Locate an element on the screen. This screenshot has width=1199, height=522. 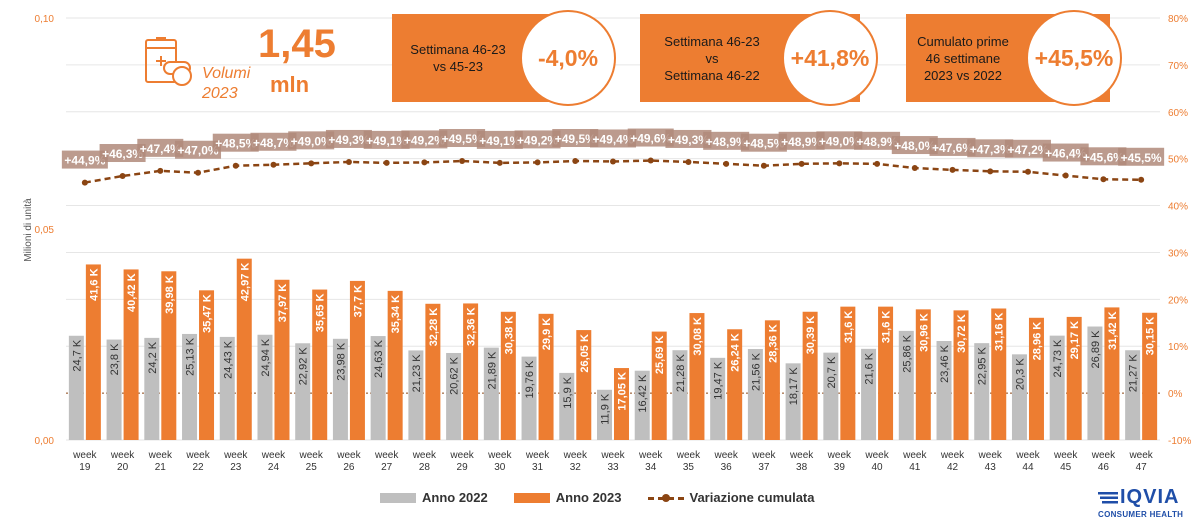
bar-label-2022: 24,63 K is located at coordinates (379, 358).